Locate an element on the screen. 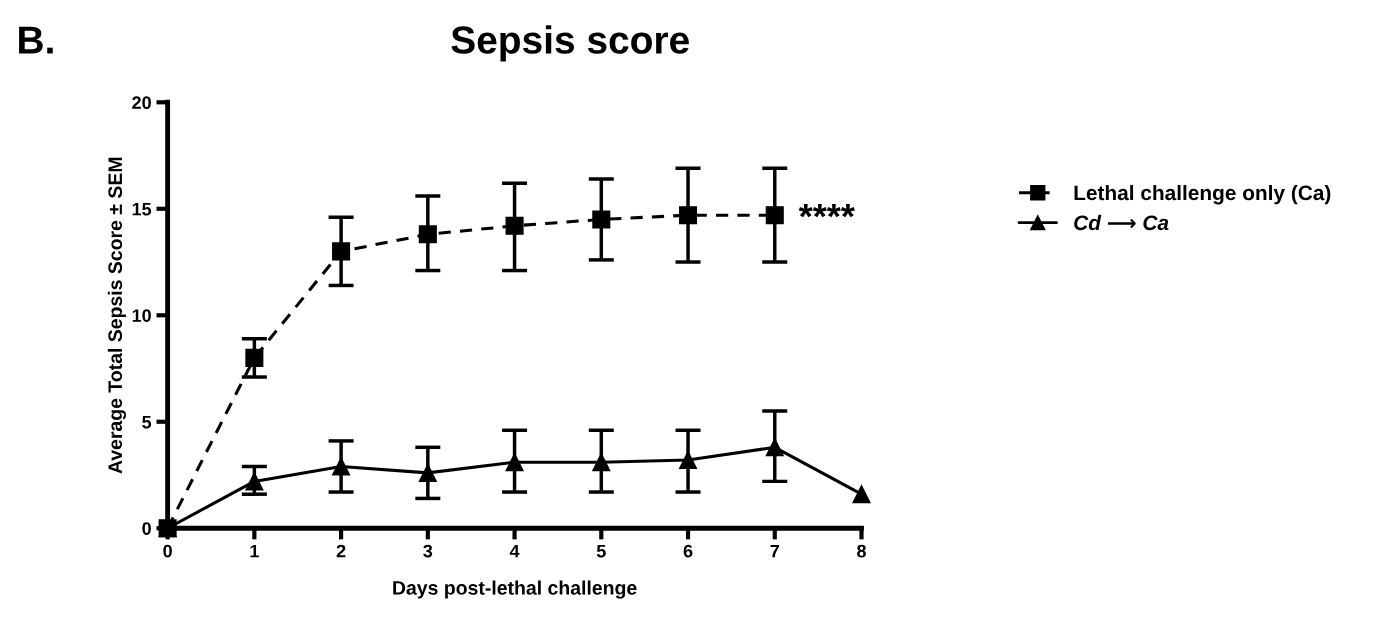  annotation: **** is located at coordinates (826, 210).